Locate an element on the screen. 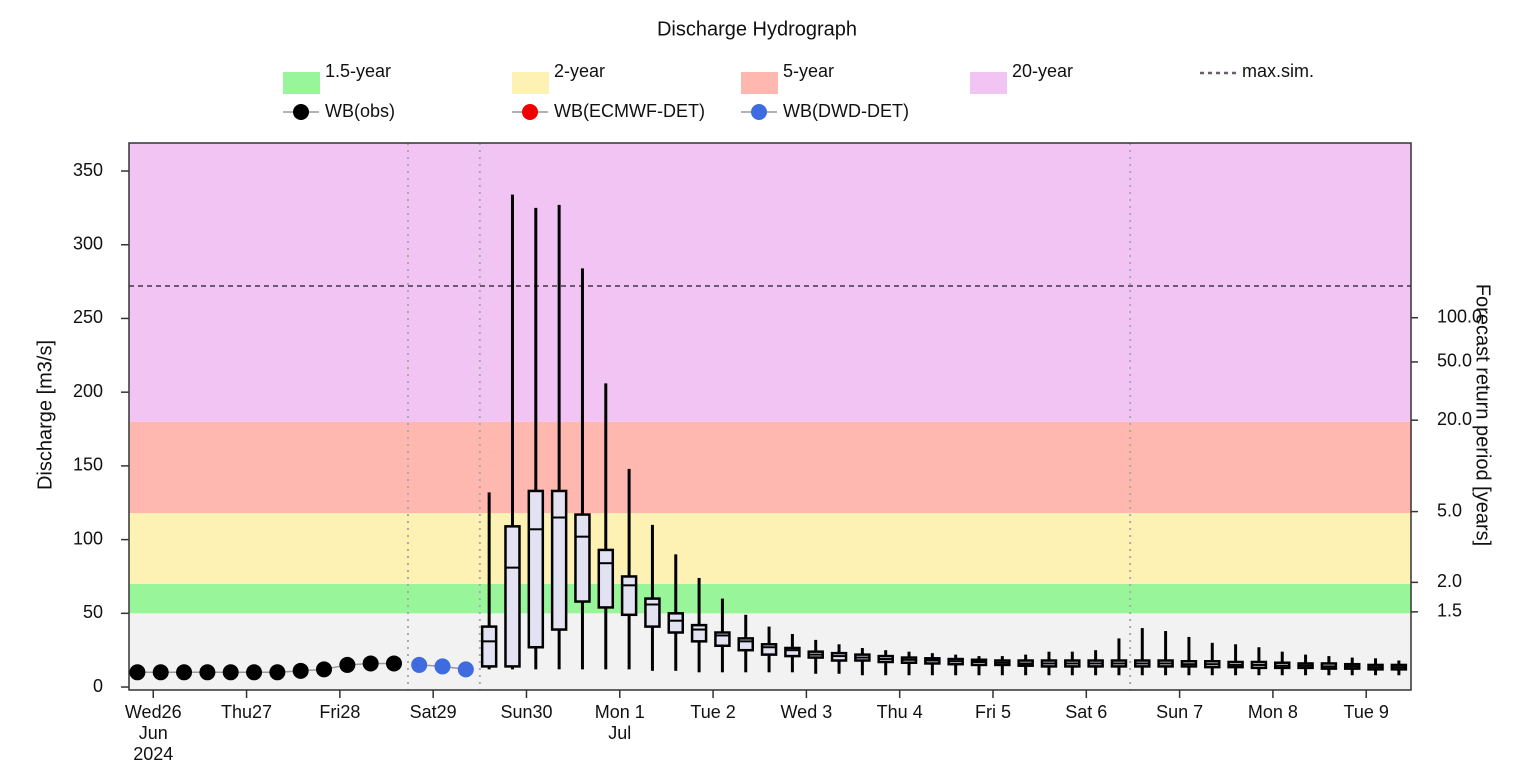 The width and height of the screenshot is (1534, 782). x-tick-label: Sun30 is located at coordinates (526, 712).